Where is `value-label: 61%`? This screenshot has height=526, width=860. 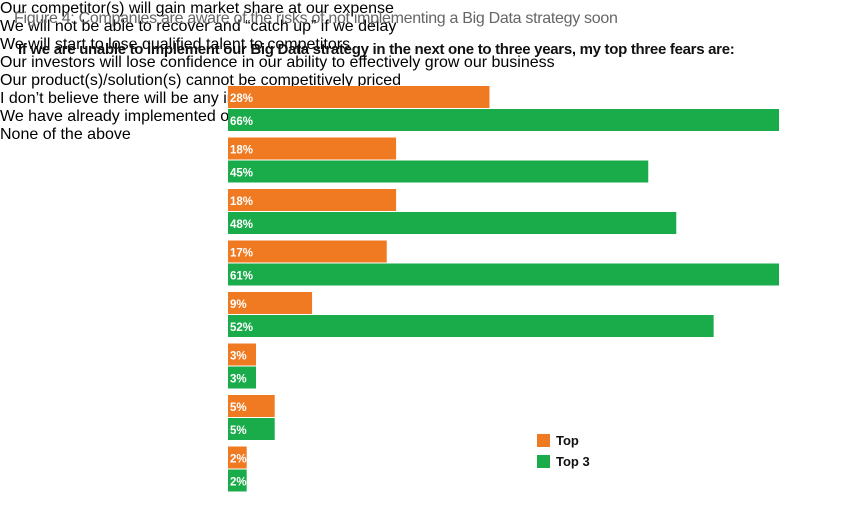 value-label: 61% is located at coordinates (241, 277).